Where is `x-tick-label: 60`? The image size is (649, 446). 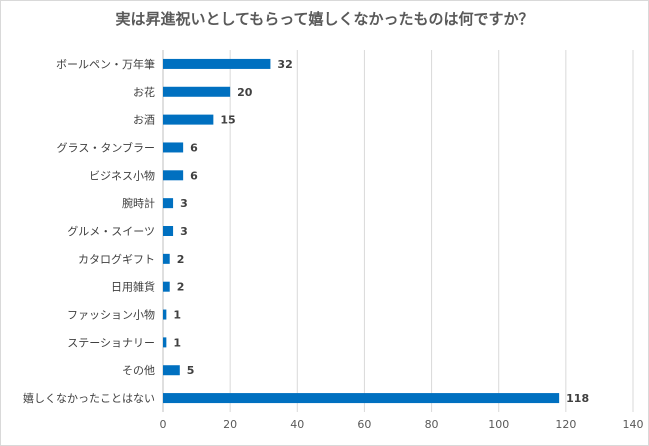
x-tick-label: 60 is located at coordinates (364, 424).